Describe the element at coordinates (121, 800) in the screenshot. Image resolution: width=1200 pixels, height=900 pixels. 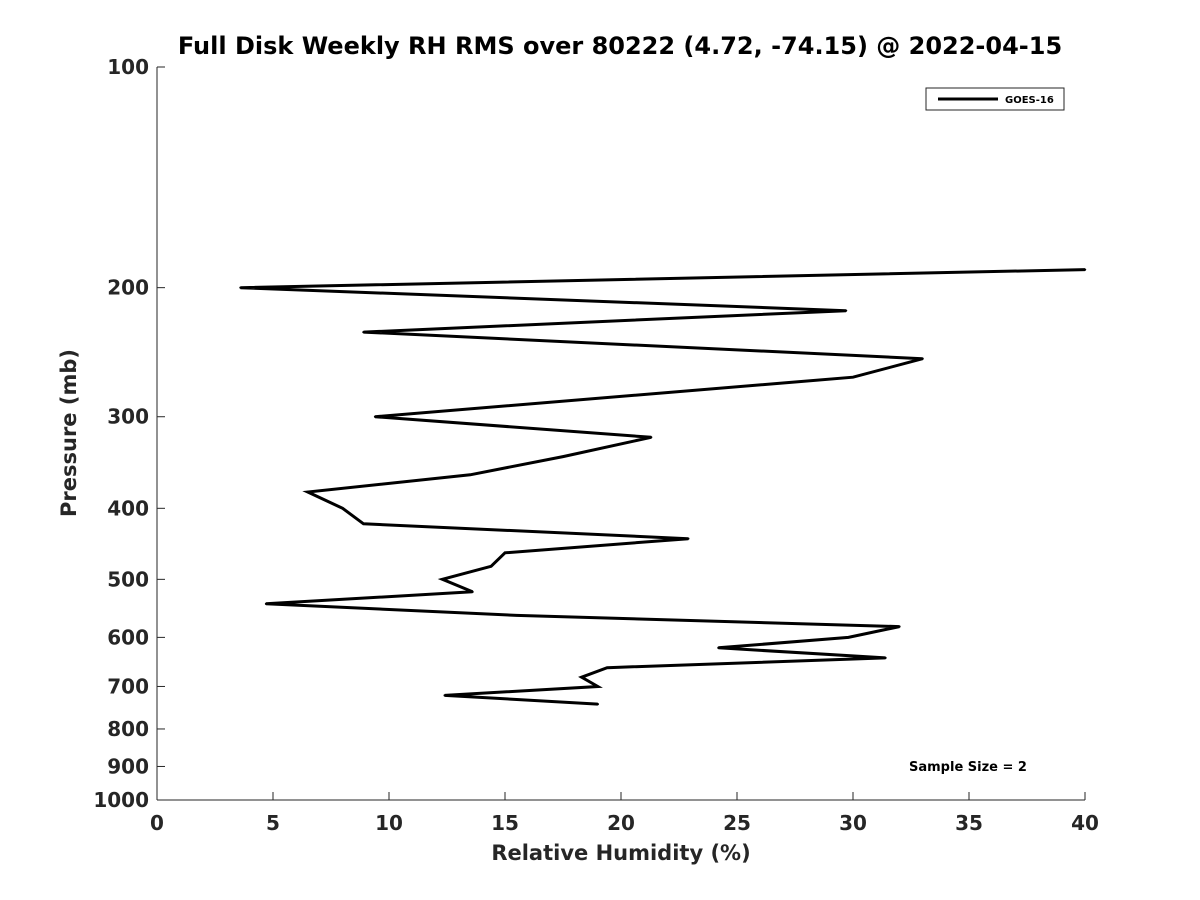
I see `y-tick-label-1000: 1000` at that location.